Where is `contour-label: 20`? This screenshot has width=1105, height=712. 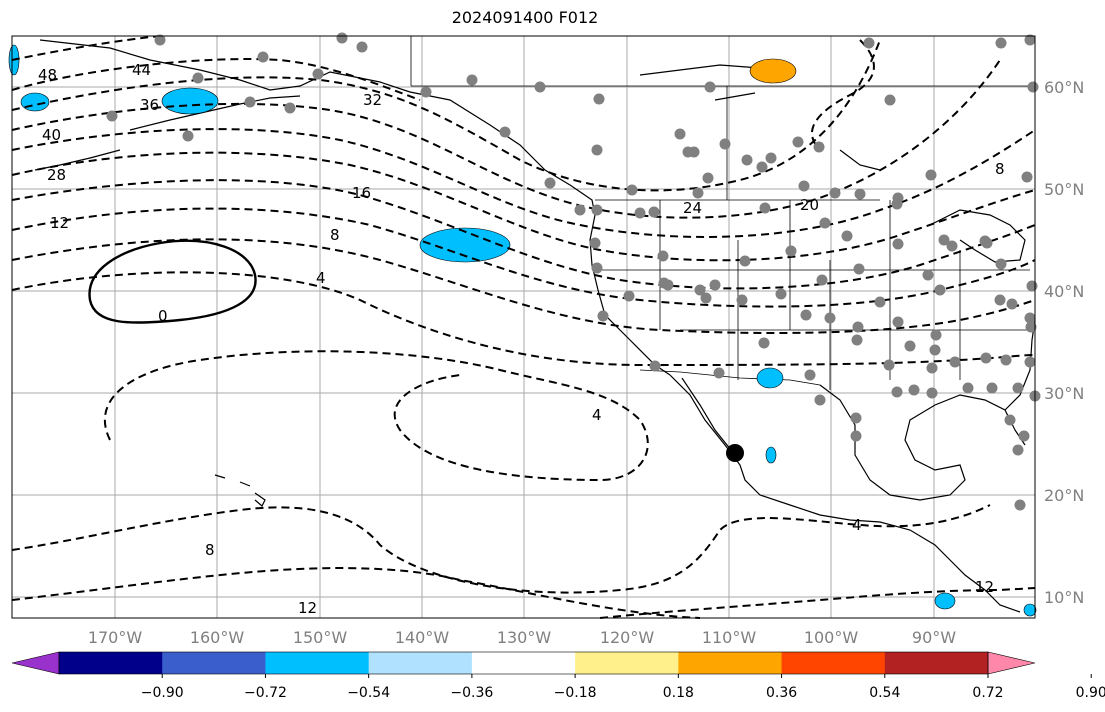 contour-label: 20 is located at coordinates (809, 205).